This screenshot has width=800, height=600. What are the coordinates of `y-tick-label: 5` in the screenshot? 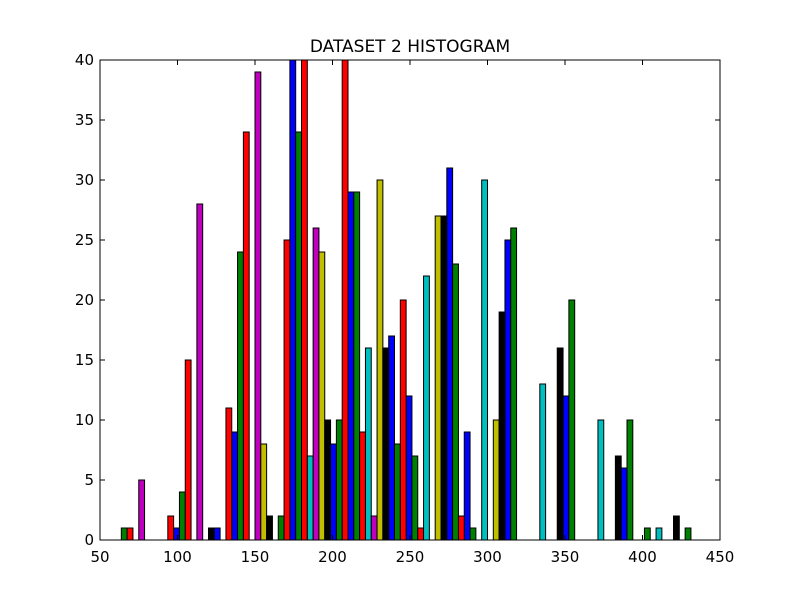 It's located at (89, 480).